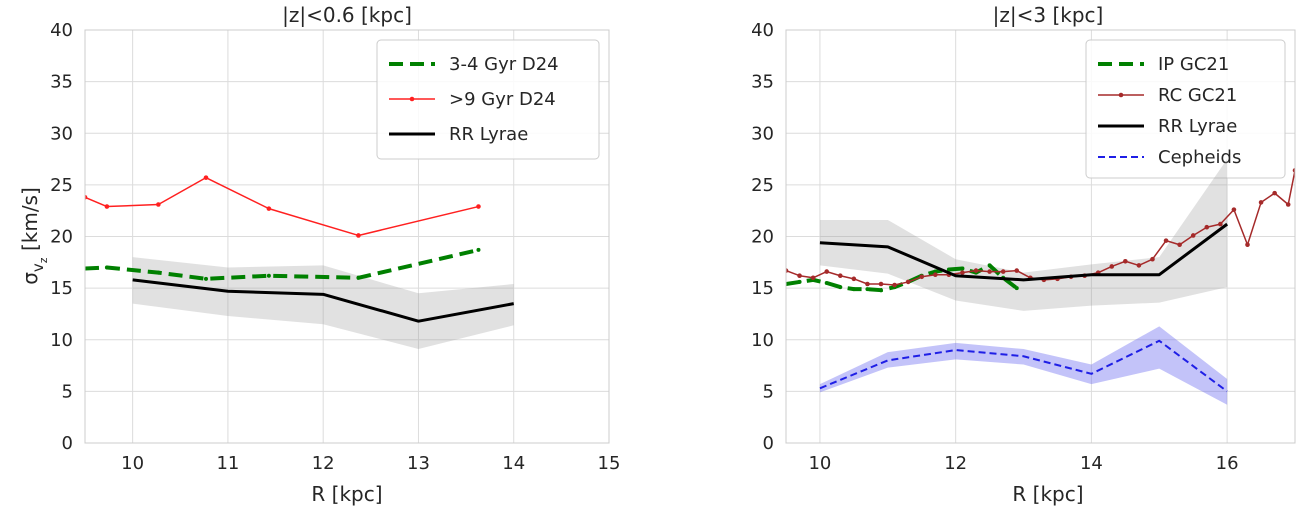 The height and width of the screenshot is (513, 1304). Describe the element at coordinates (1048, 15) in the screenshot. I see `right-panel-title: |z|<3 [kpc]` at that location.